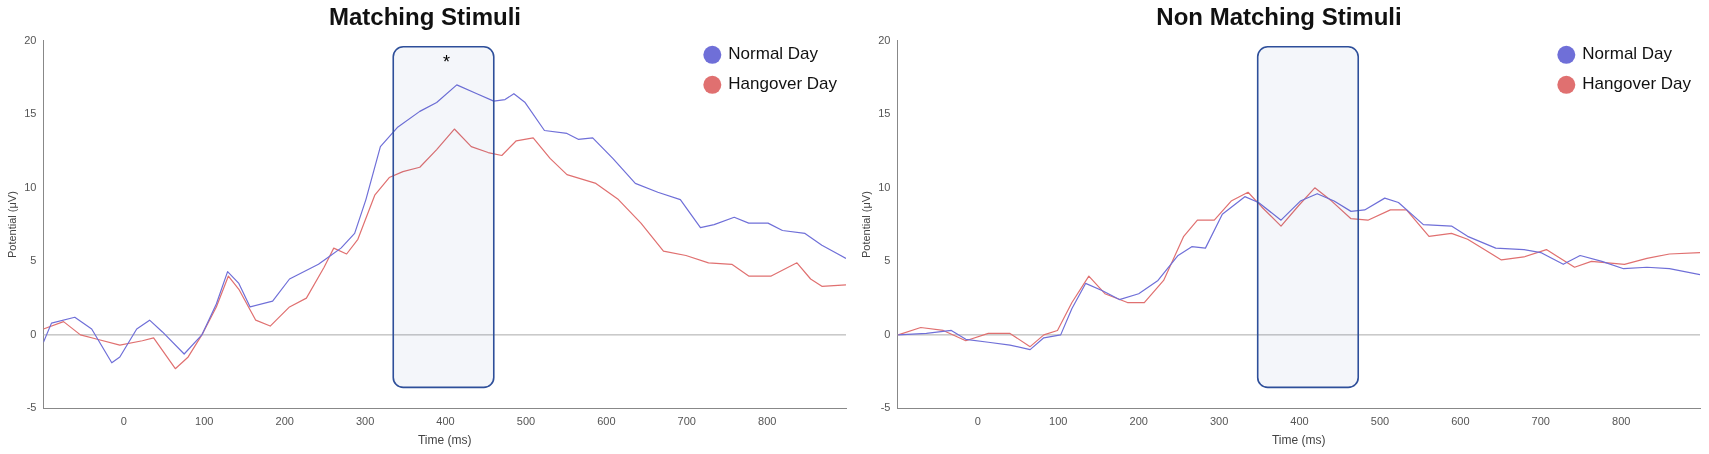 This screenshot has height=454, width=1709. Describe the element at coordinates (1279, 17) in the screenshot. I see `chart-title: Non Matching Stimuli` at that location.